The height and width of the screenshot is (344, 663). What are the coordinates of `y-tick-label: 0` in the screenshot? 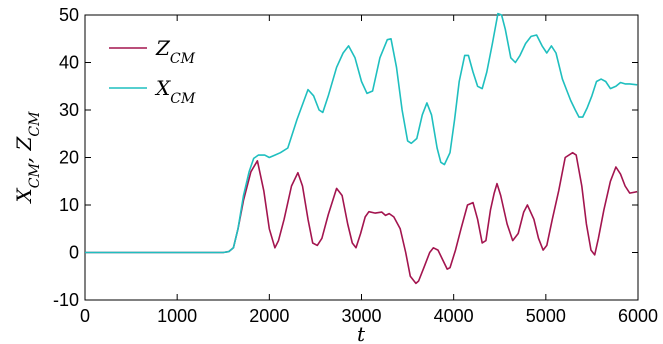 It's located at (74, 253).